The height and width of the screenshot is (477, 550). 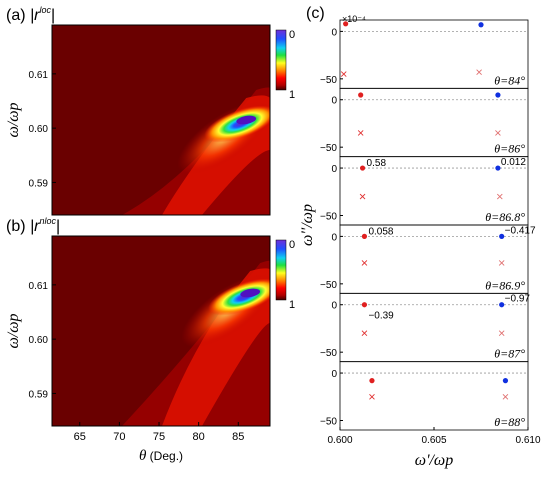 I want to click on subpanel: 0 −50 0.58 0.012 θ=86.8°, so click(x=424, y=191).